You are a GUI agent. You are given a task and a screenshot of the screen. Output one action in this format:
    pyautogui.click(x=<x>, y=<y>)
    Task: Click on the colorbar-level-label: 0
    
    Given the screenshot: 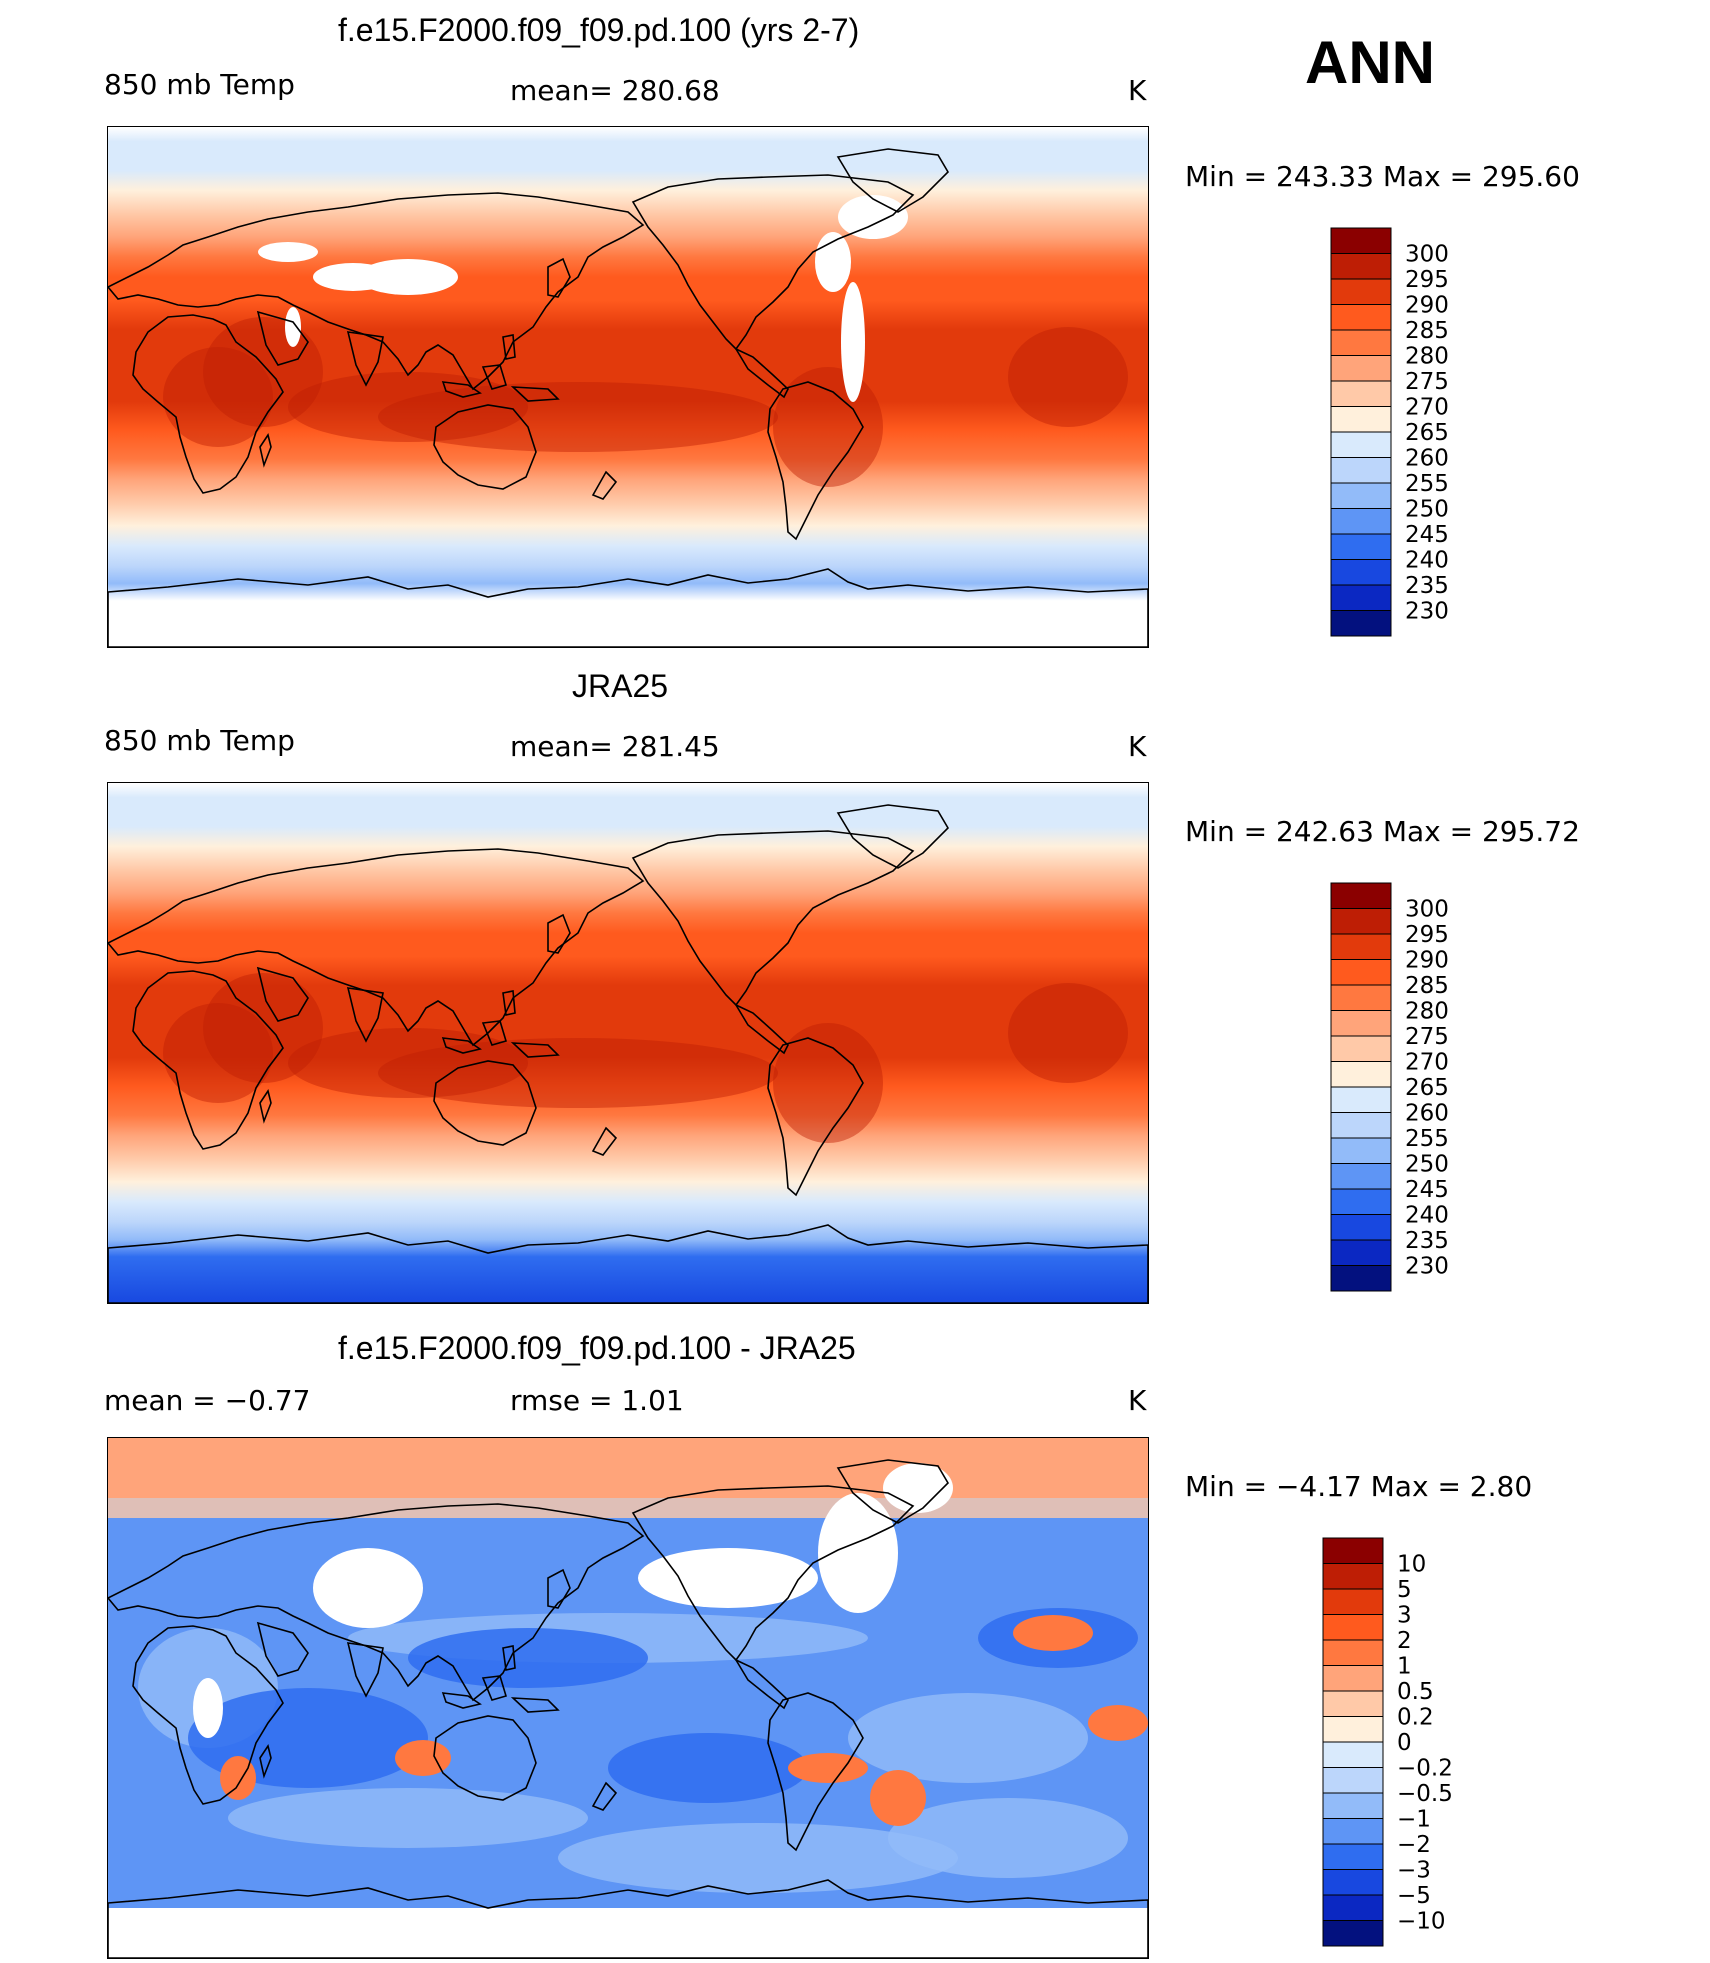 What is the action you would take?
    pyautogui.click(x=1404, y=1743)
    